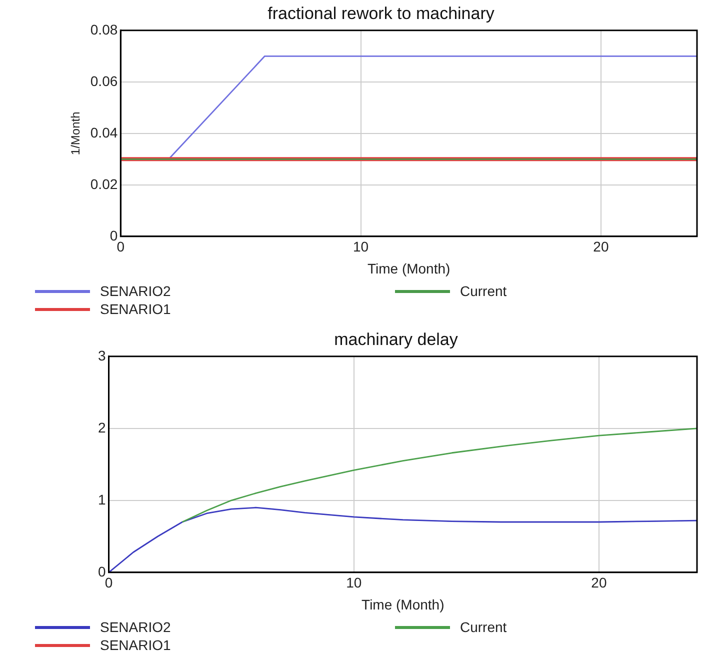  I want to click on y-tick-label: 0.06, so click(104, 80).